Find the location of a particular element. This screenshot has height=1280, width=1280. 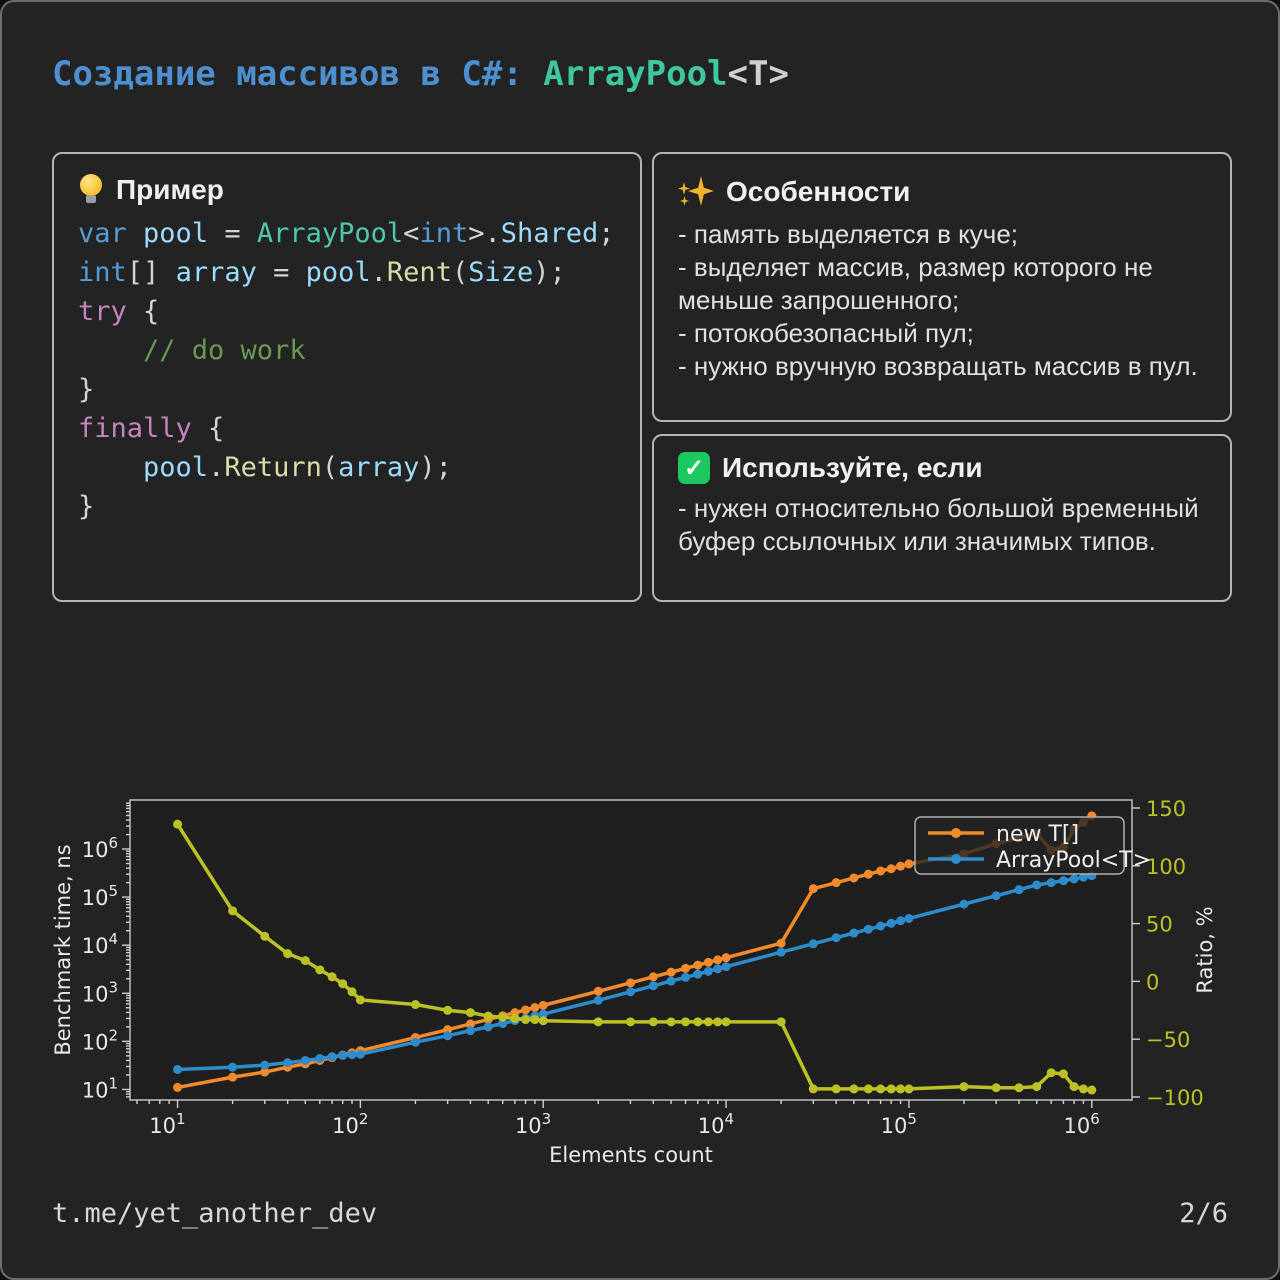

page-counter: 2/6 is located at coordinates (1203, 1213).